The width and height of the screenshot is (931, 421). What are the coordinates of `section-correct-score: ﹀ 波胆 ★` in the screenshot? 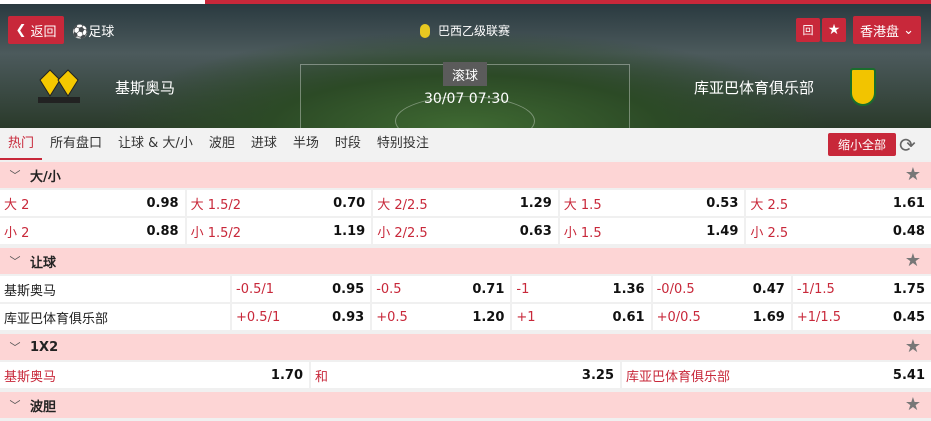 It's located at (465, 405).